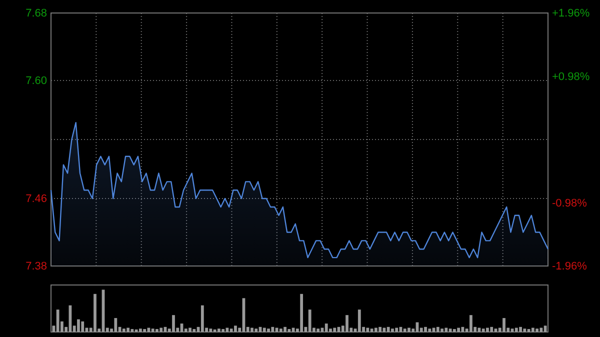 This screenshot has height=337, width=600. Describe the element at coordinates (36, 14) in the screenshot. I see `y-tick-label: 7.68` at that location.